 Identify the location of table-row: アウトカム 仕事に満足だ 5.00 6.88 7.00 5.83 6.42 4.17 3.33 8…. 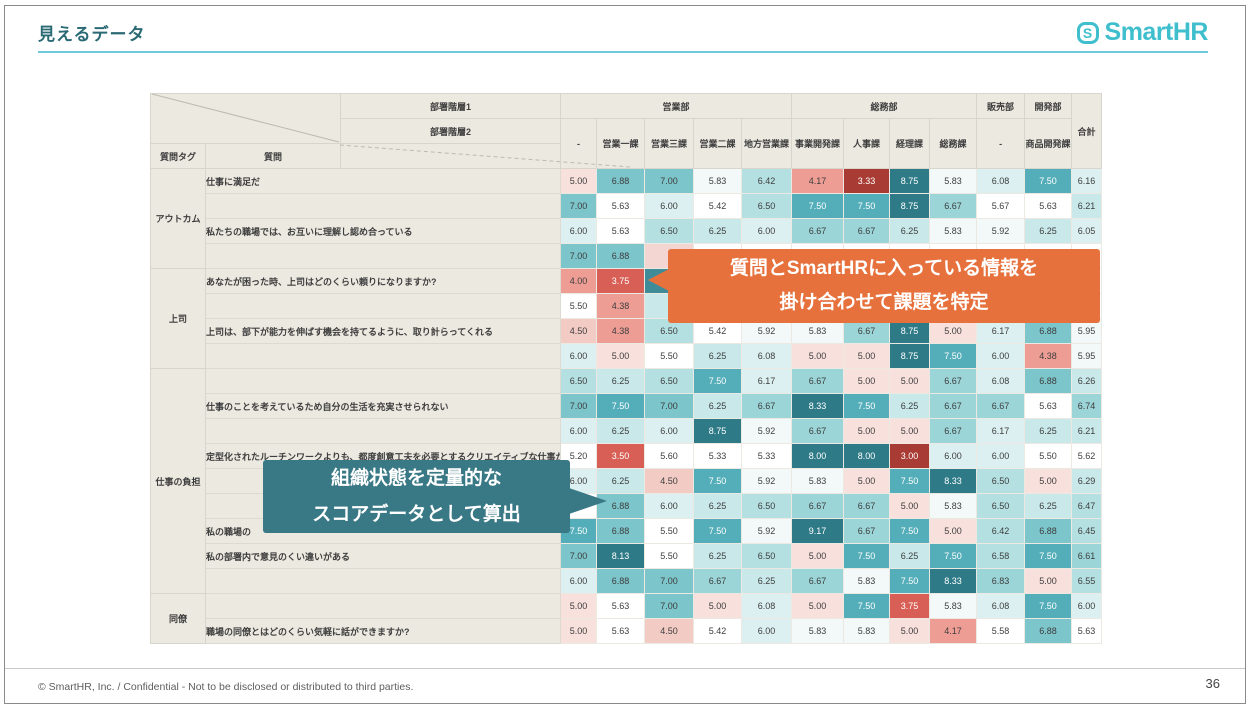
(626, 218).